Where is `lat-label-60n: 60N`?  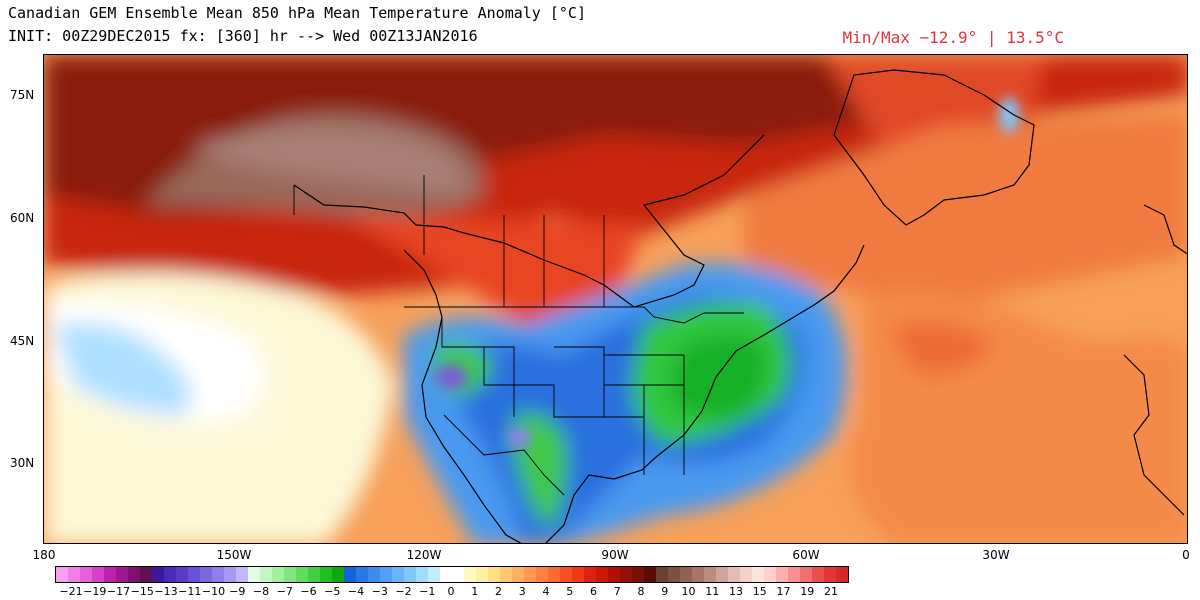
lat-label-60n: 60N is located at coordinates (22, 218).